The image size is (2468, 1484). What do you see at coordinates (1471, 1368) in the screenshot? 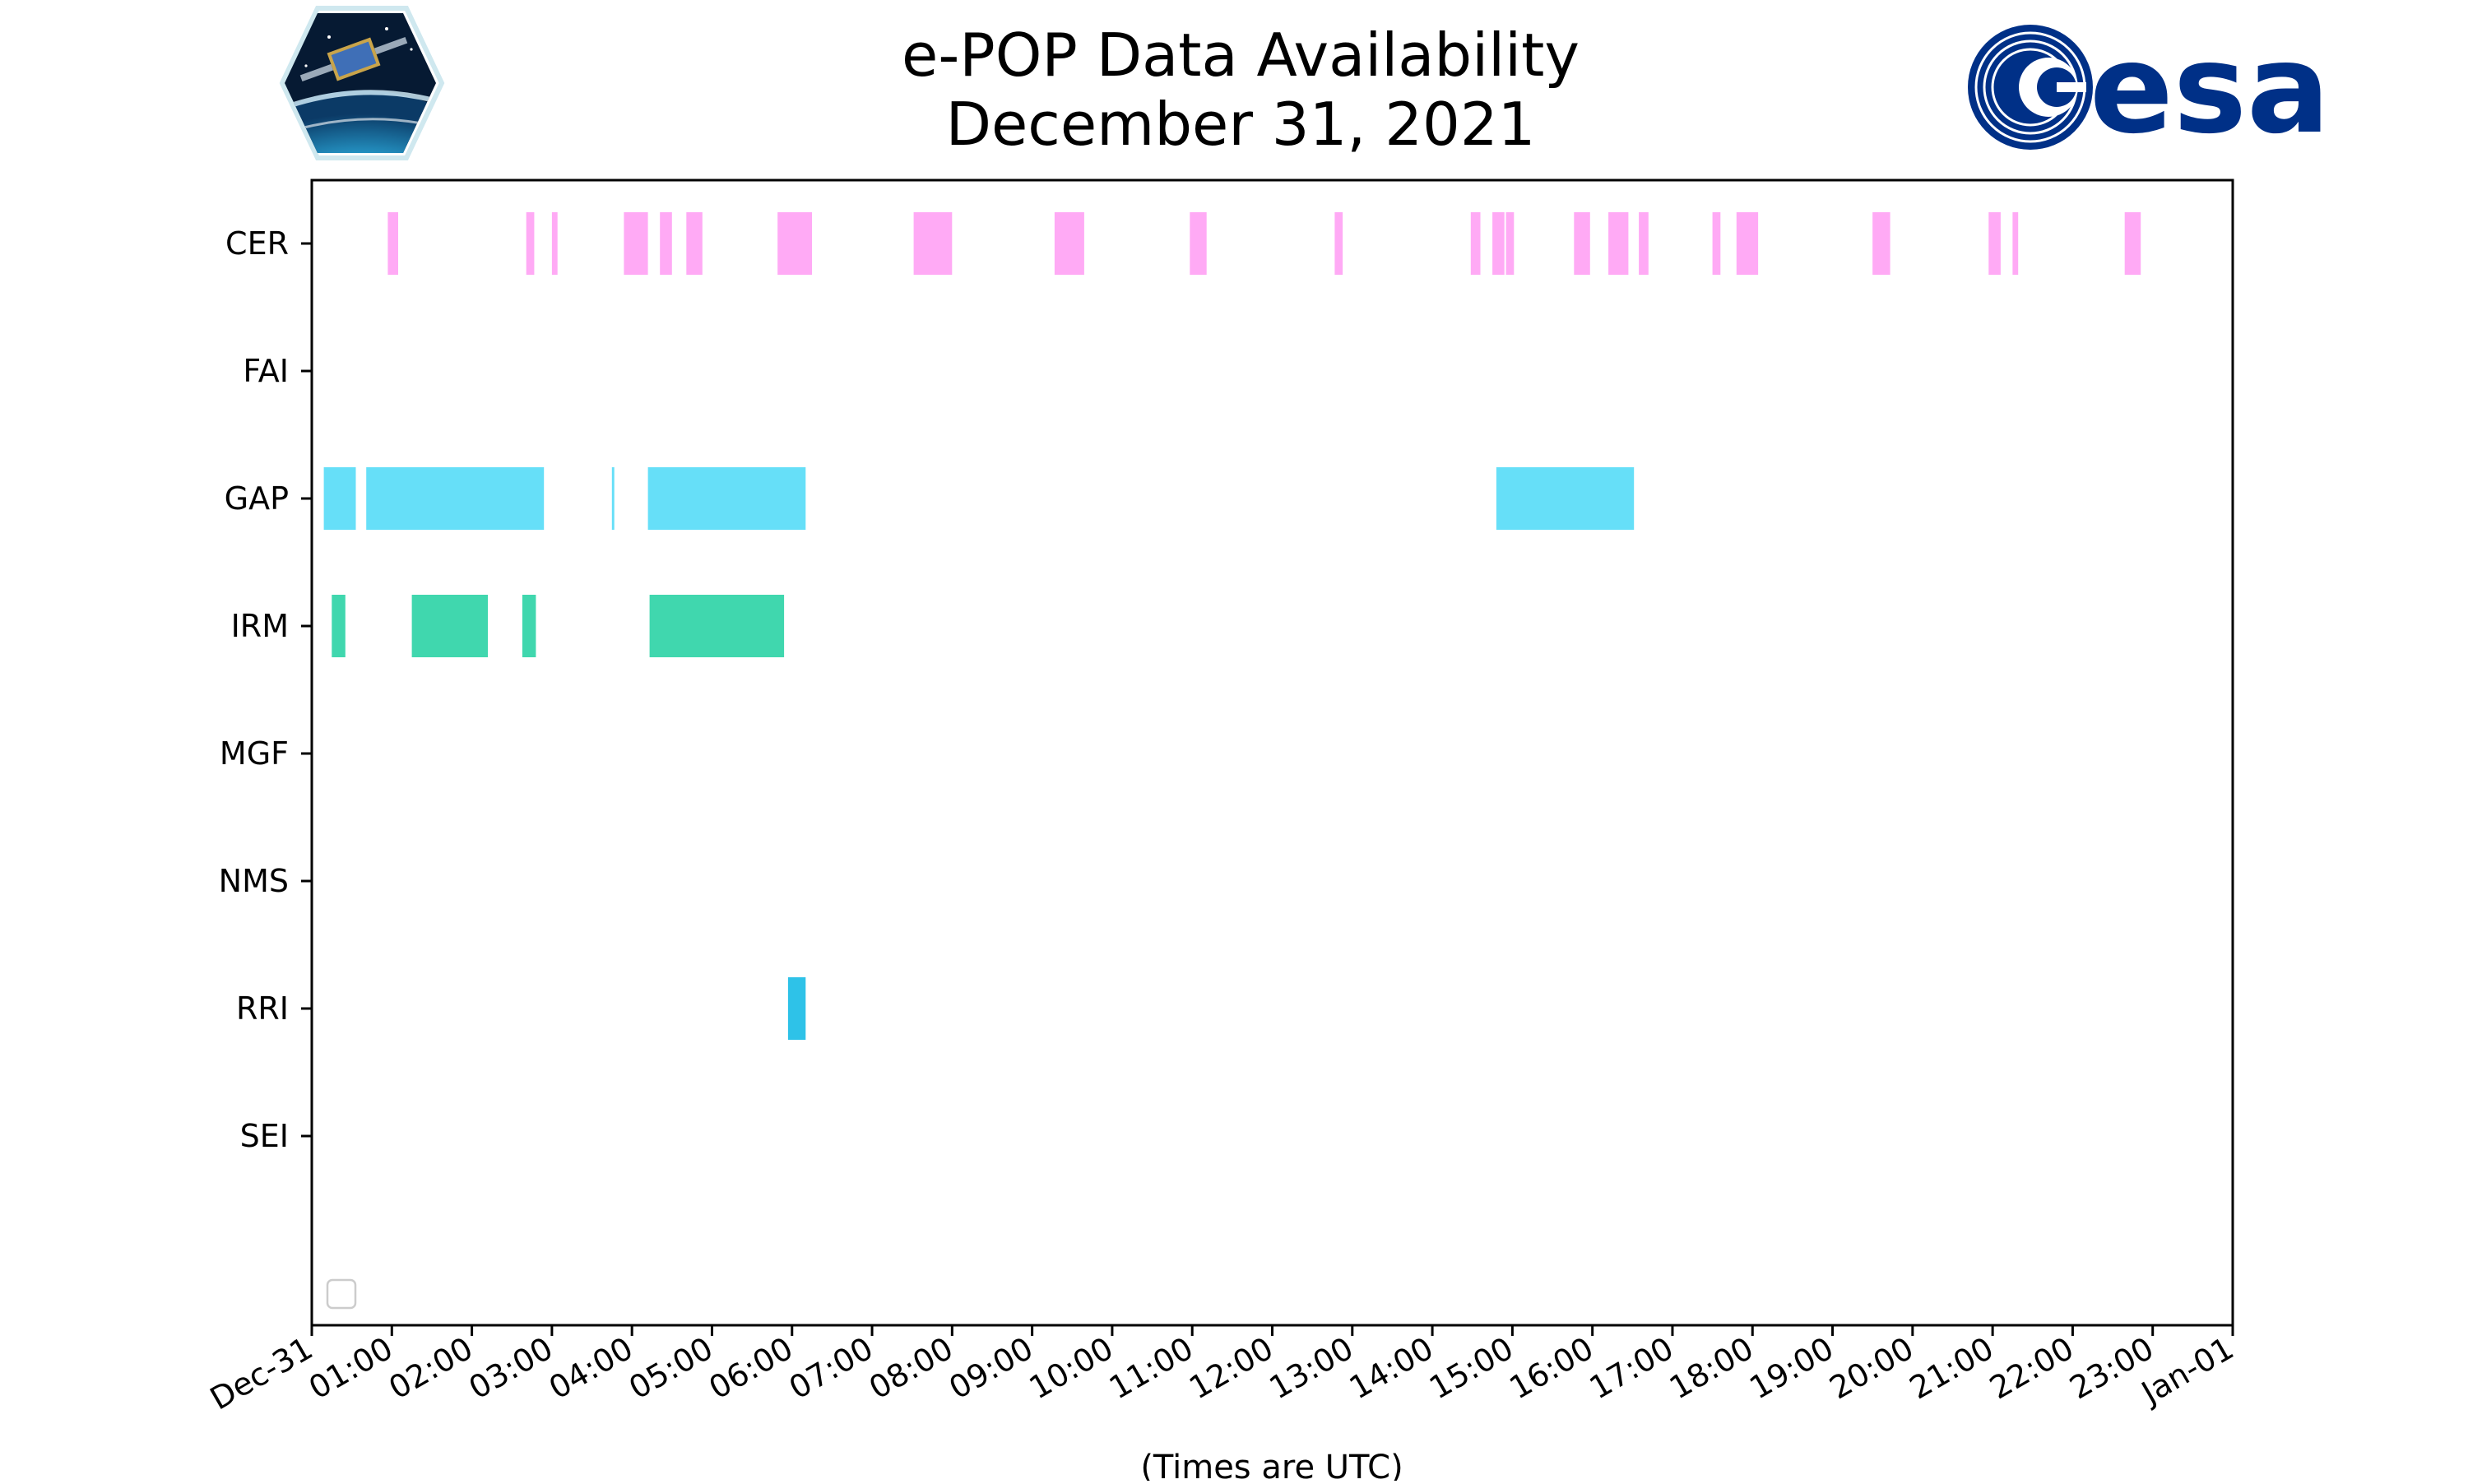
I see `x-tick-label-15: 15:00` at bounding box center [1471, 1368].